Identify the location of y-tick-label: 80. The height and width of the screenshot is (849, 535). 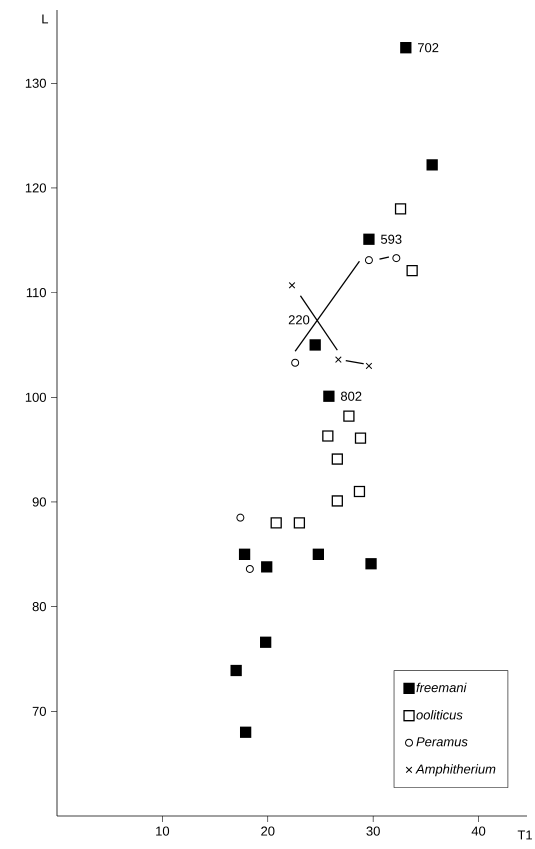
(39, 607).